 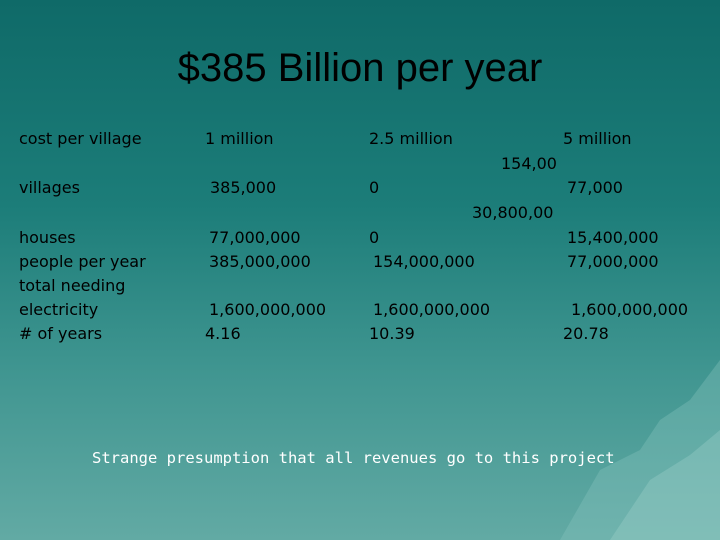 I want to click on col3-cost: 5 million, so click(x=597, y=138).